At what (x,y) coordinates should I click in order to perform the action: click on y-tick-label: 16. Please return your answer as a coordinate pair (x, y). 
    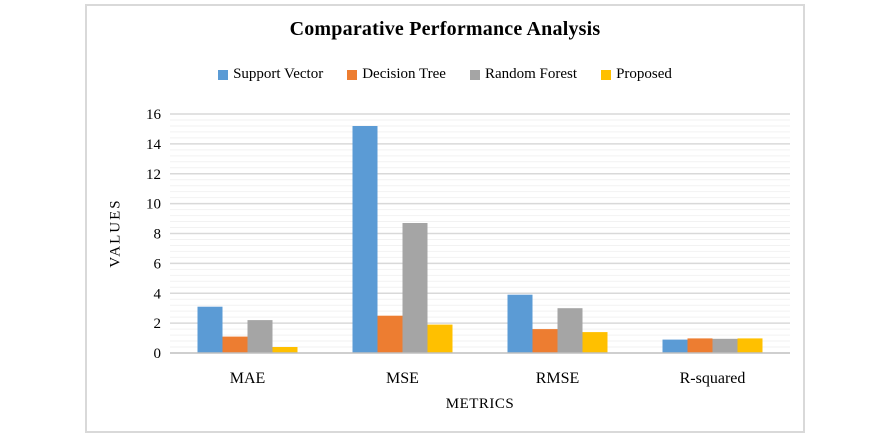
    Looking at the image, I should click on (154, 115).